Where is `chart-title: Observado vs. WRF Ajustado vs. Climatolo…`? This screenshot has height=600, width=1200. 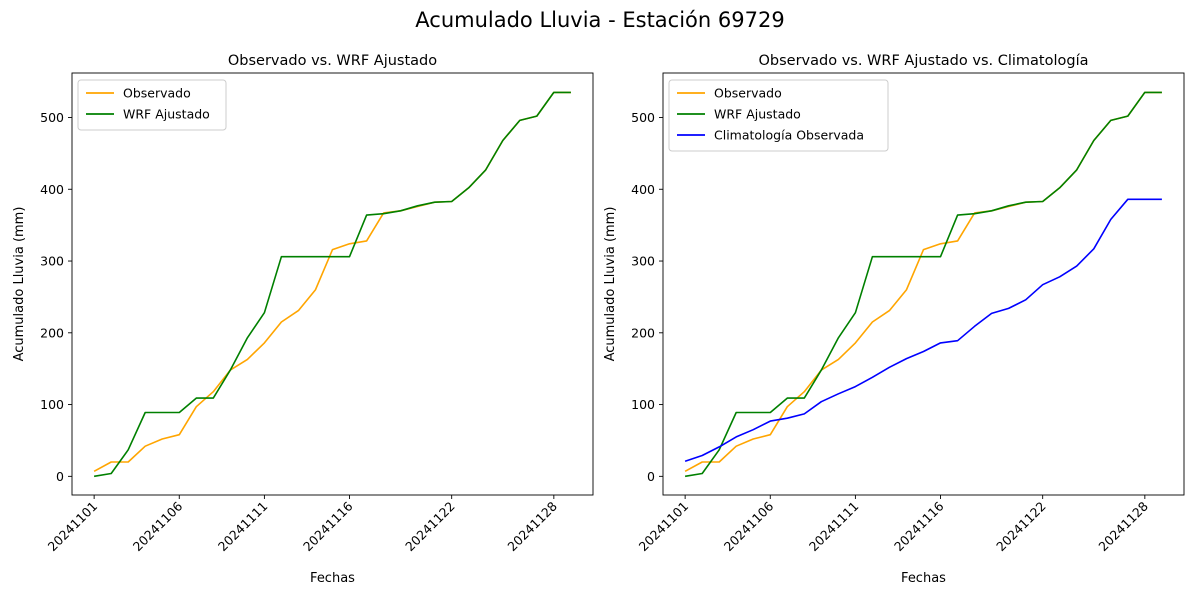
chart-title: Observado vs. WRF Ajustado vs. Climatolo… is located at coordinates (924, 61).